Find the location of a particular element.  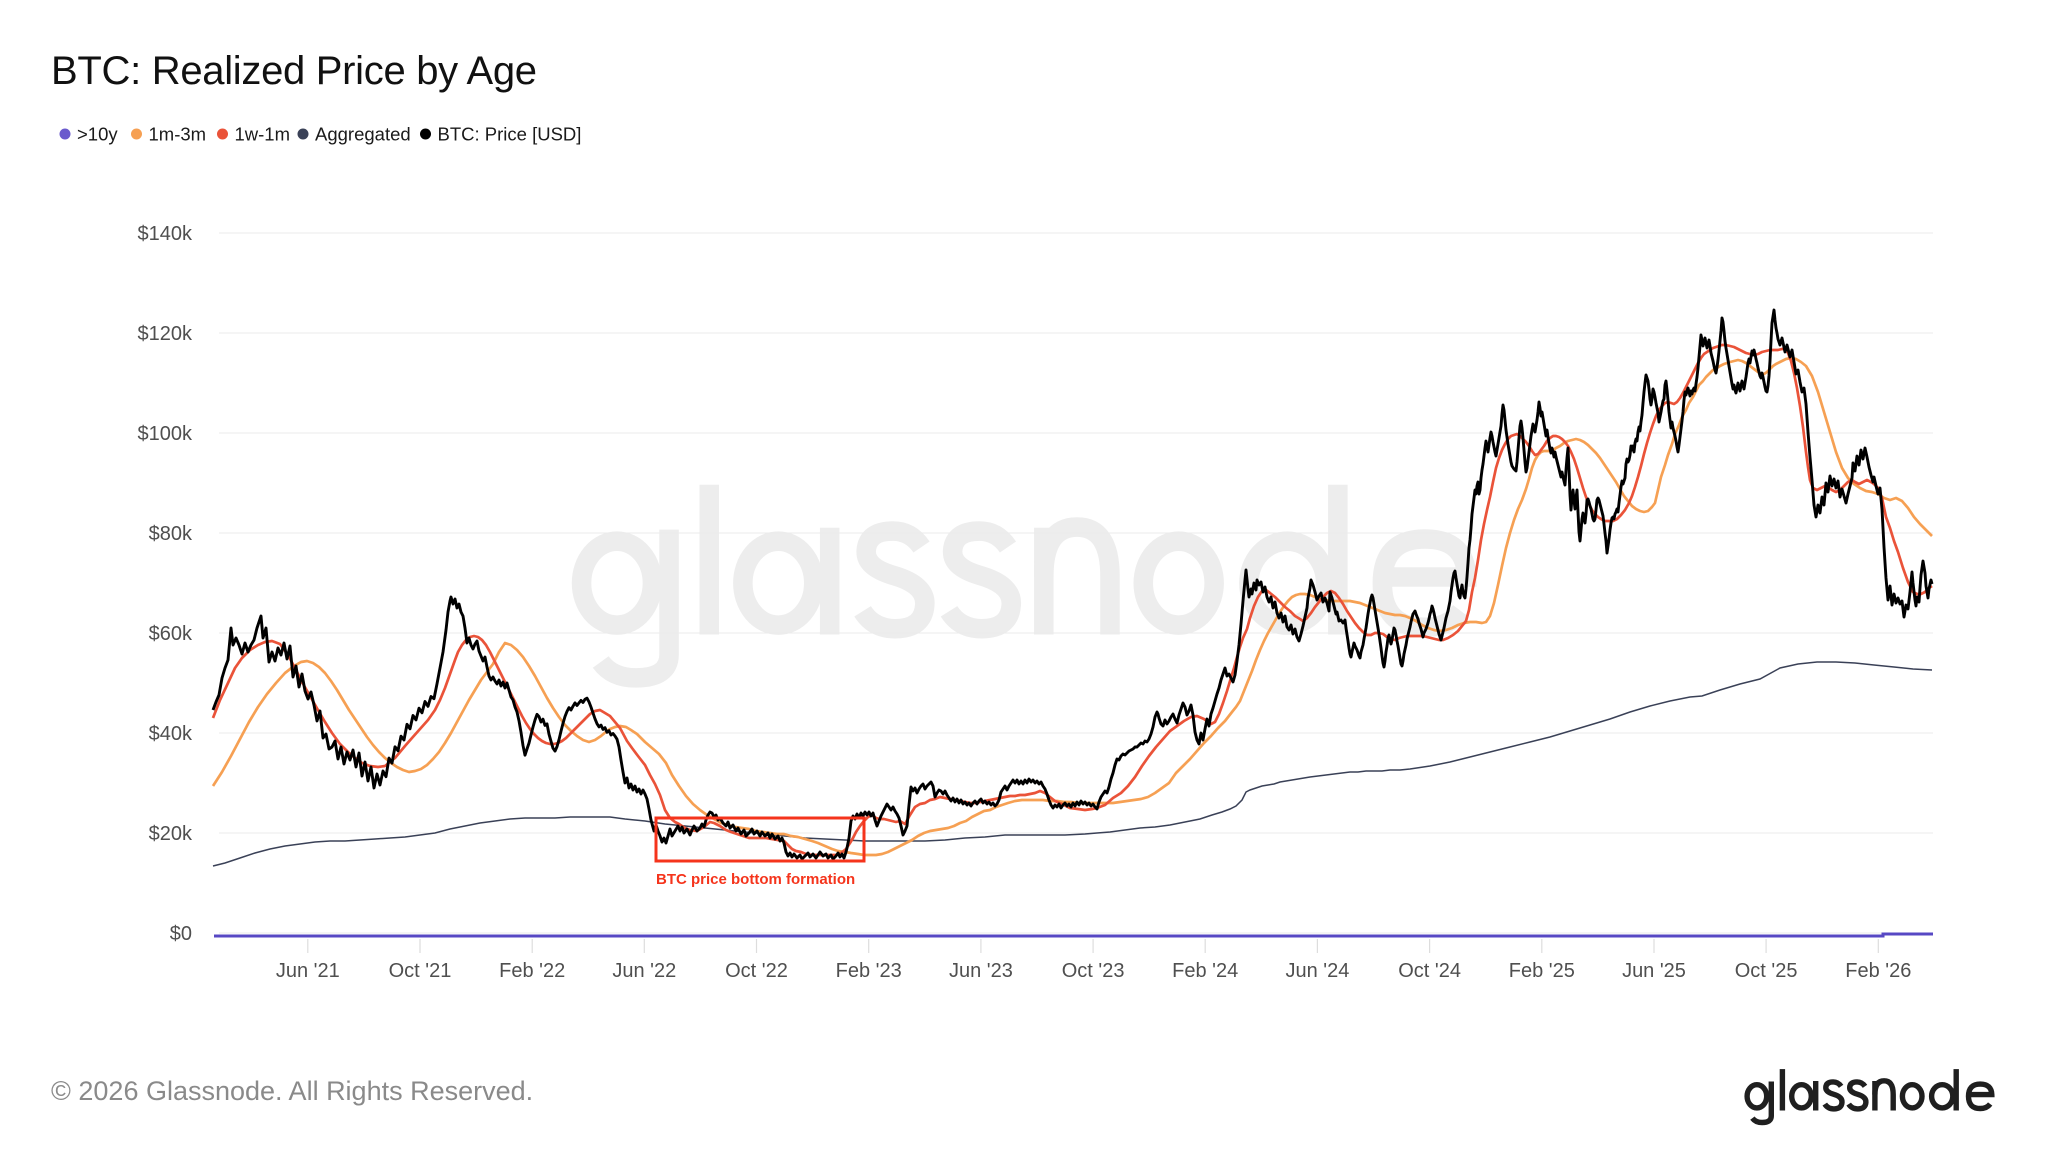

svg-text: $120k is located at coordinates (165, 334).